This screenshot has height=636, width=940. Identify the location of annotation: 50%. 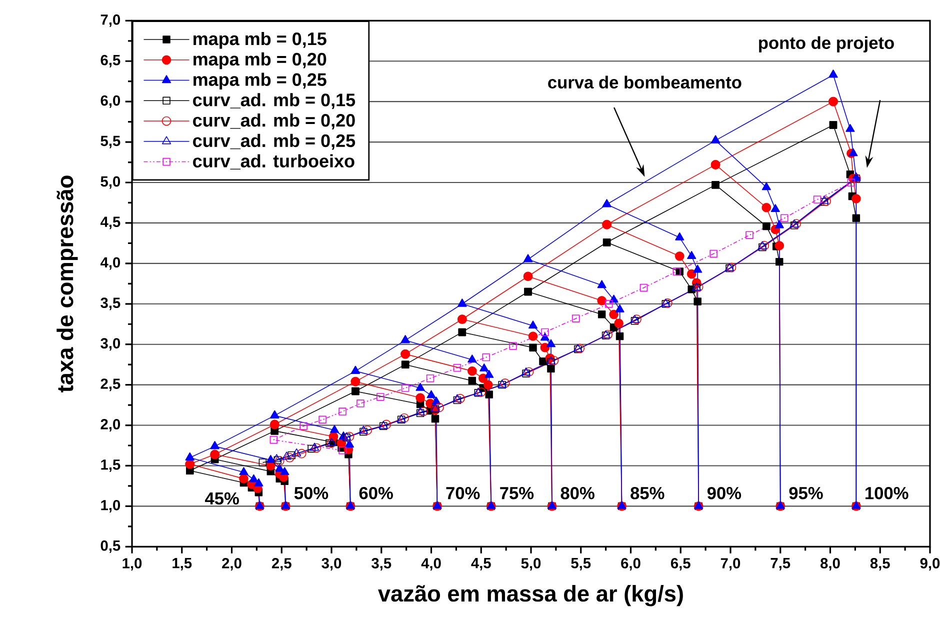
(311, 493).